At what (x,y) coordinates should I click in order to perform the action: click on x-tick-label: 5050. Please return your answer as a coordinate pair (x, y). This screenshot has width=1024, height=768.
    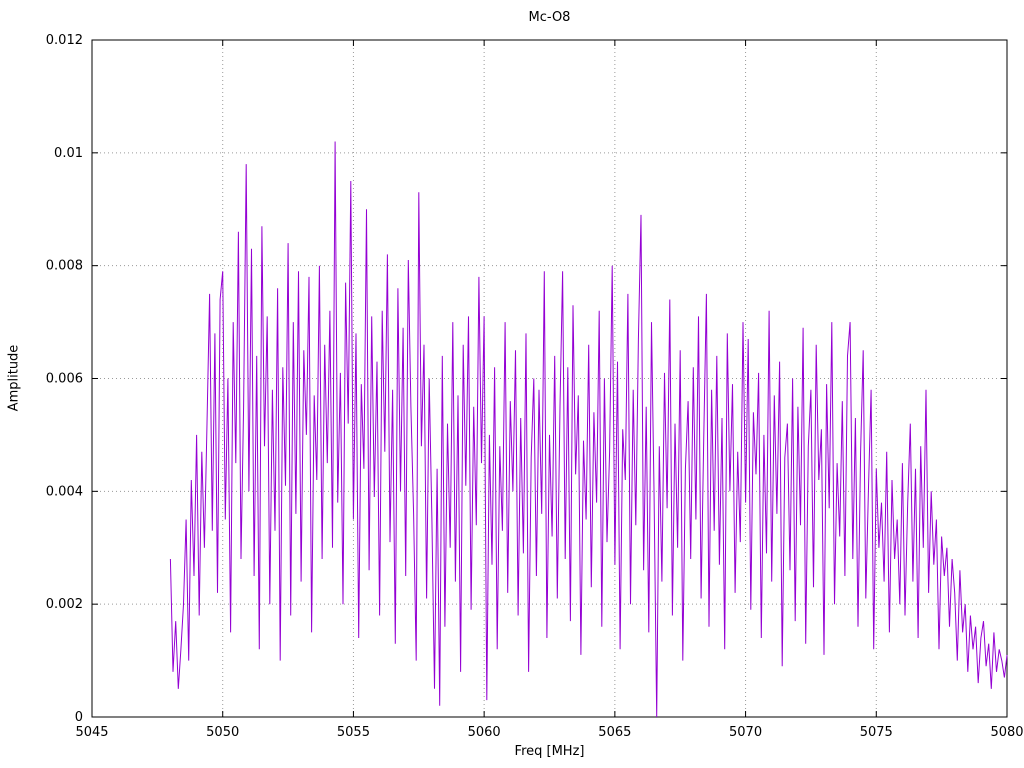
    Looking at the image, I should click on (222, 732).